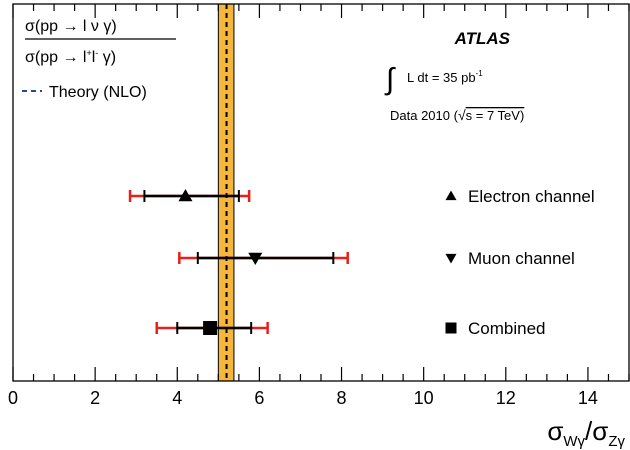 The height and width of the screenshot is (450, 630). What do you see at coordinates (390, 79) in the screenshot?
I see `integral-sign: ∫` at bounding box center [390, 79].